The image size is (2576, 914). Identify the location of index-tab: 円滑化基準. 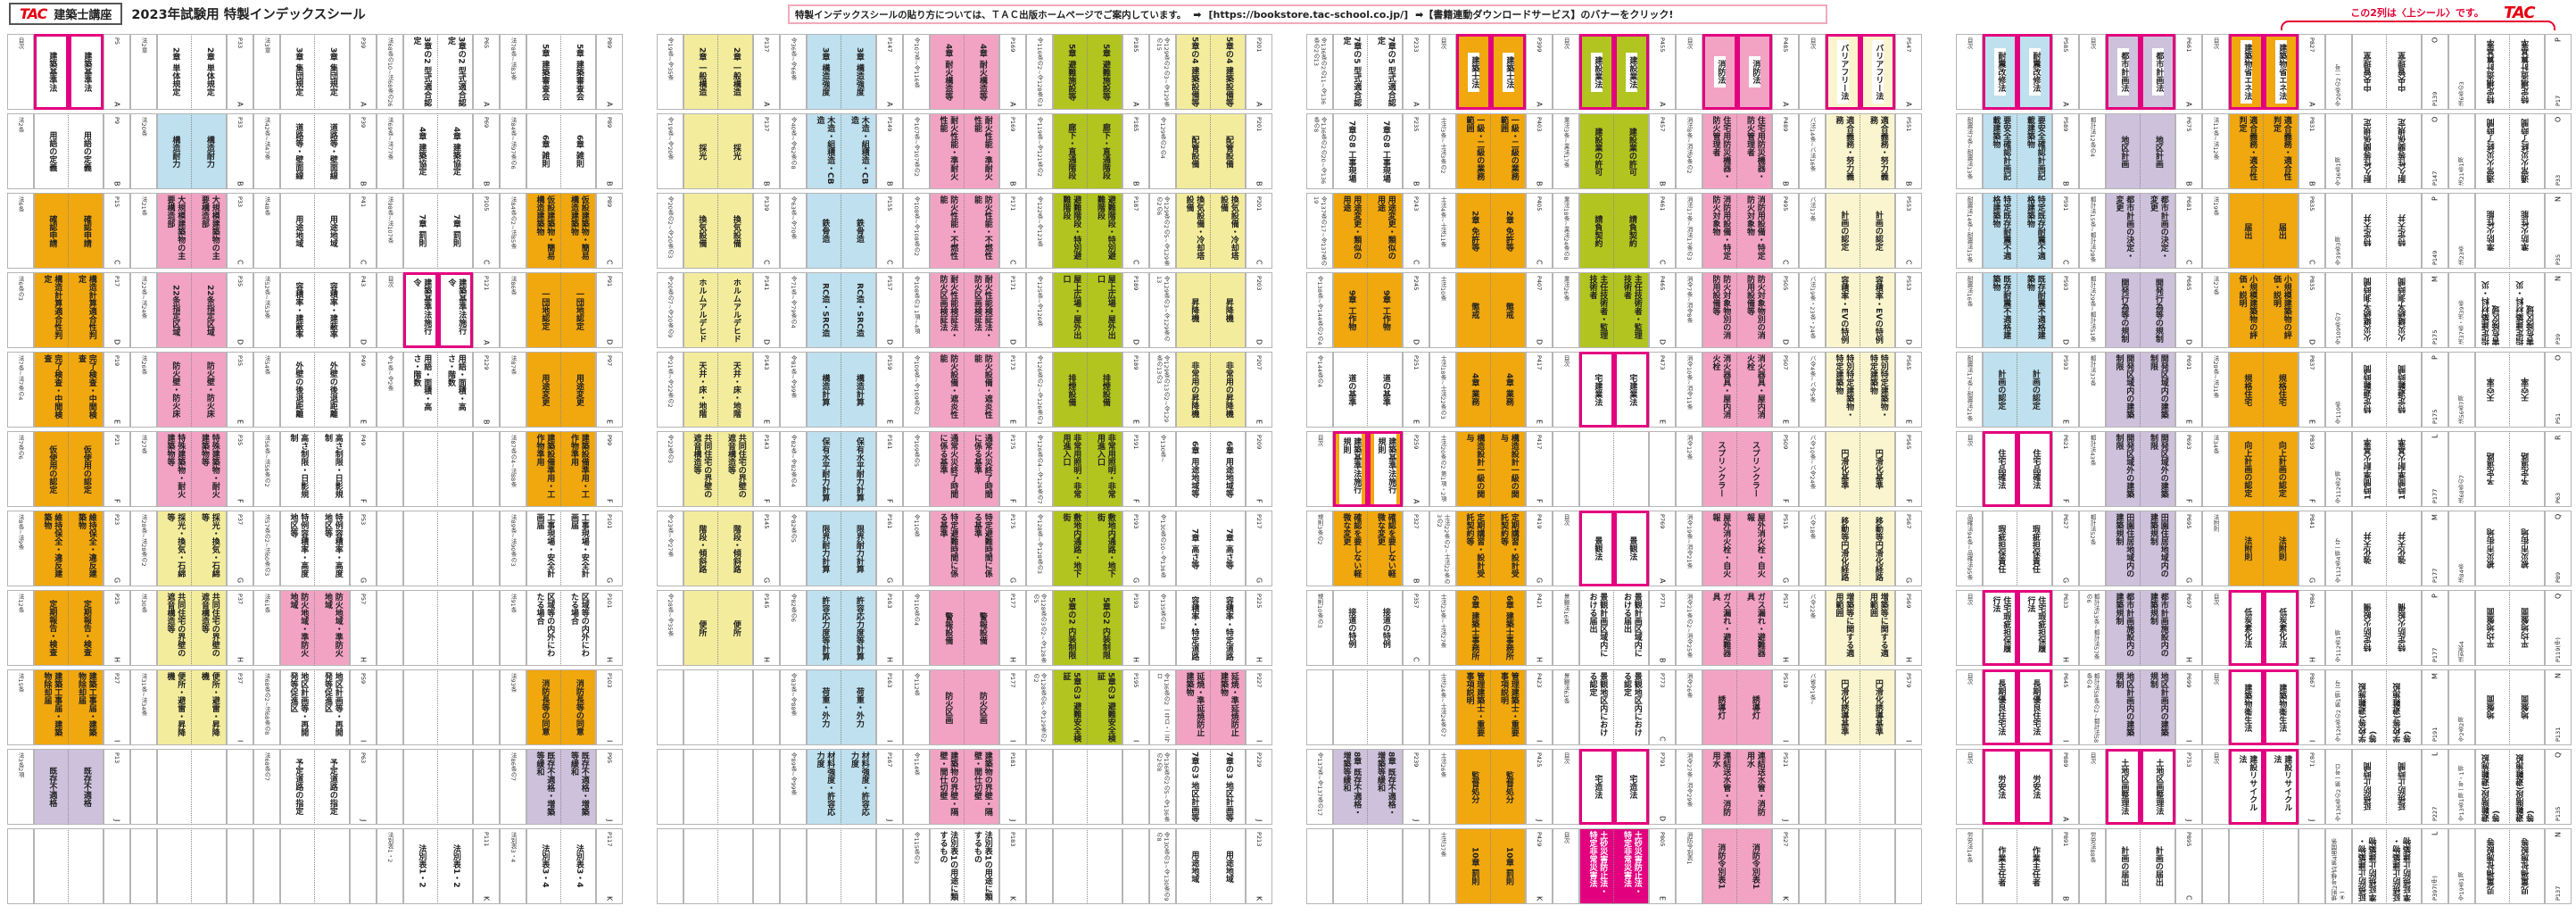
(1877, 469).